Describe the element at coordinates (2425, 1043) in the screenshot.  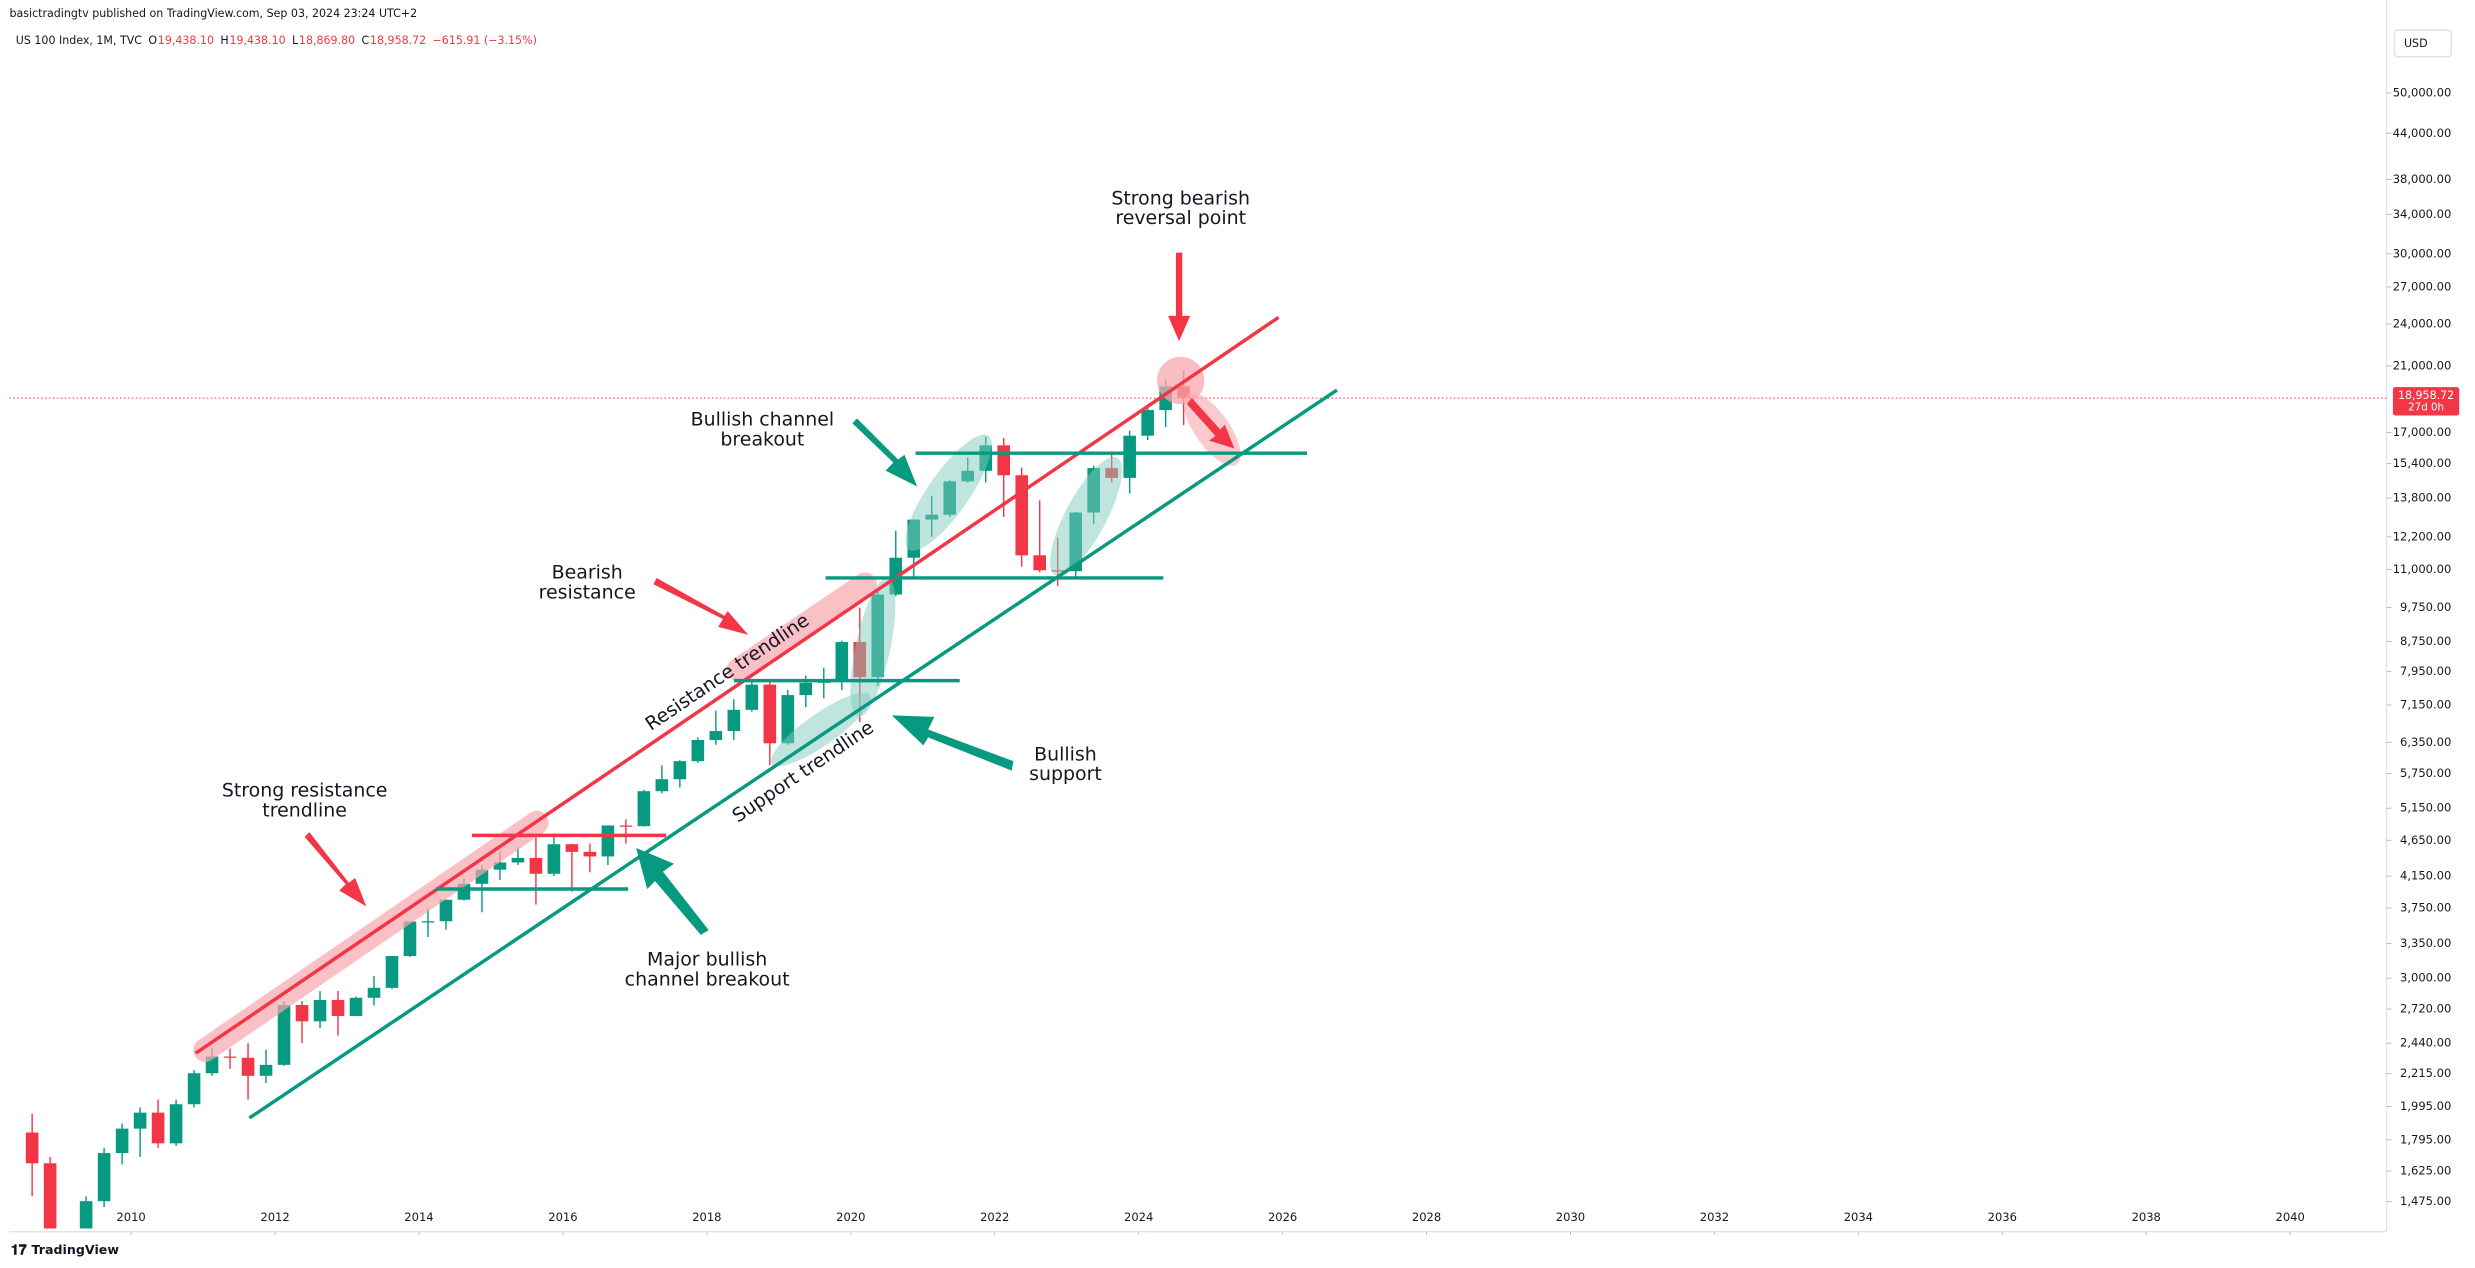
I see `y-tick-label: 2,440.00` at that location.